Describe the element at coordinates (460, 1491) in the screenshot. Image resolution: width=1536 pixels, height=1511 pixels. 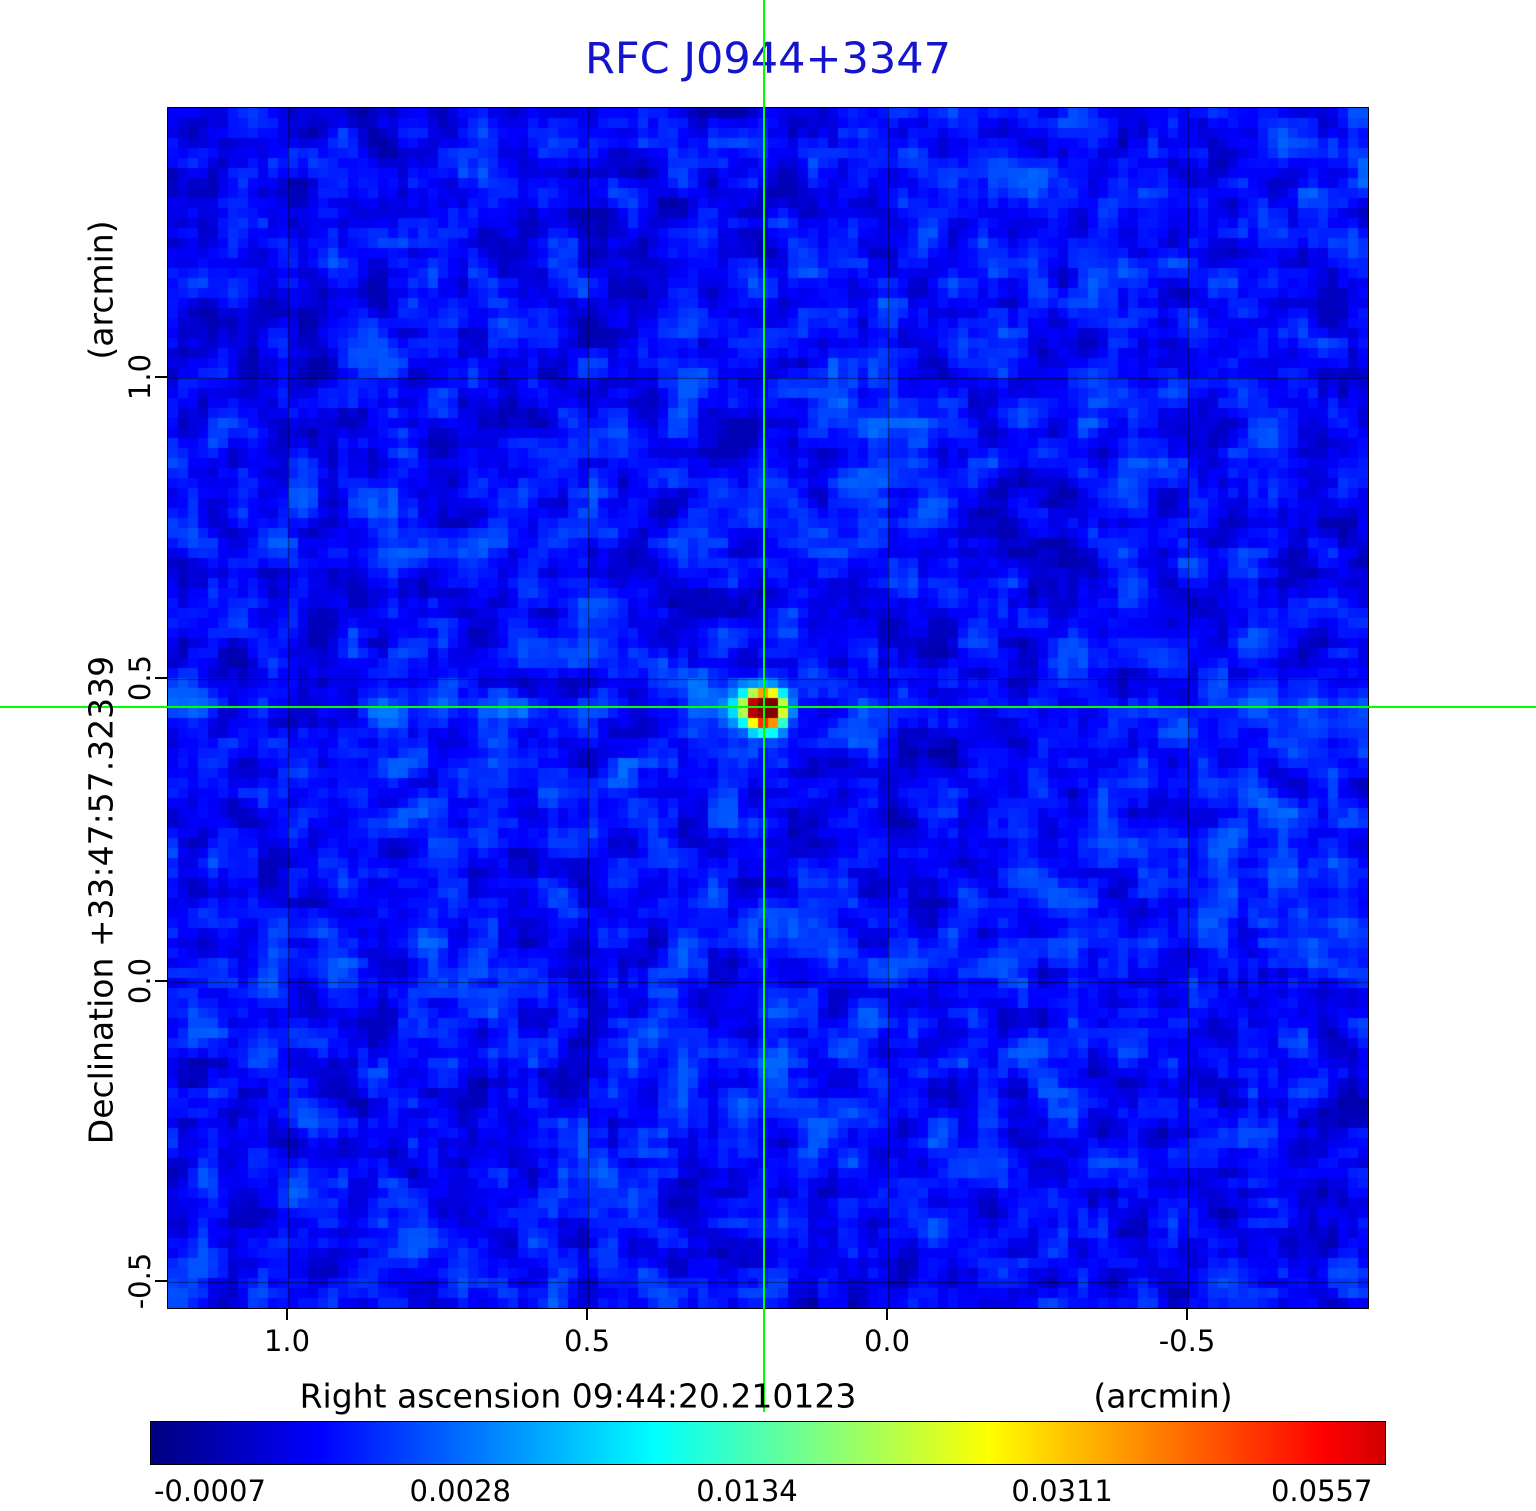
I see `colorbar-tick-label: 0.0028` at that location.